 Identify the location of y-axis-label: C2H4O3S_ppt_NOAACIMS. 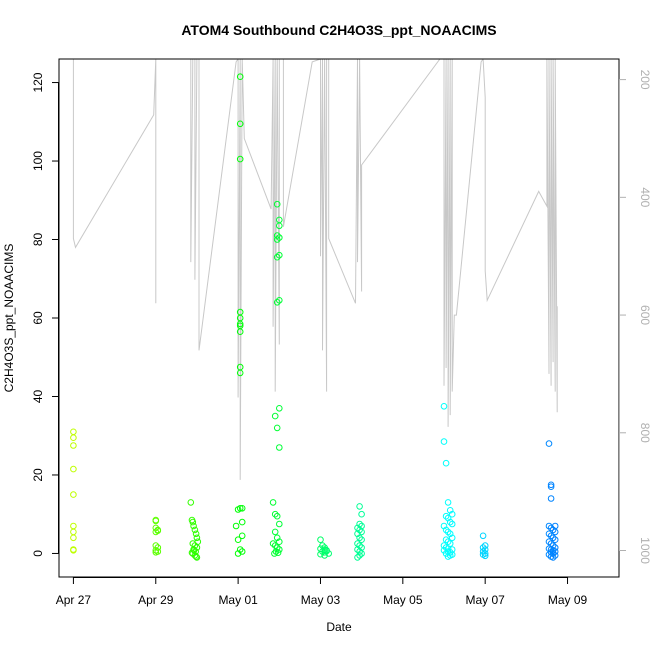
(9, 318).